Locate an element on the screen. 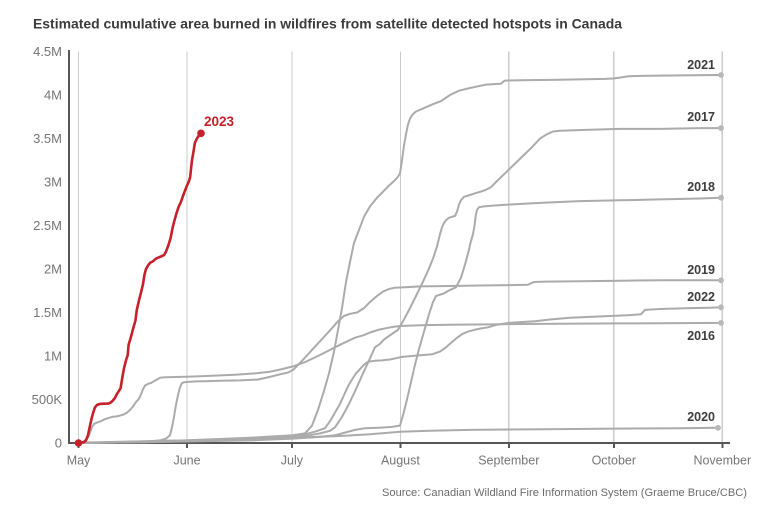 The image size is (770, 507). svg-text: 2M is located at coordinates (53, 269).